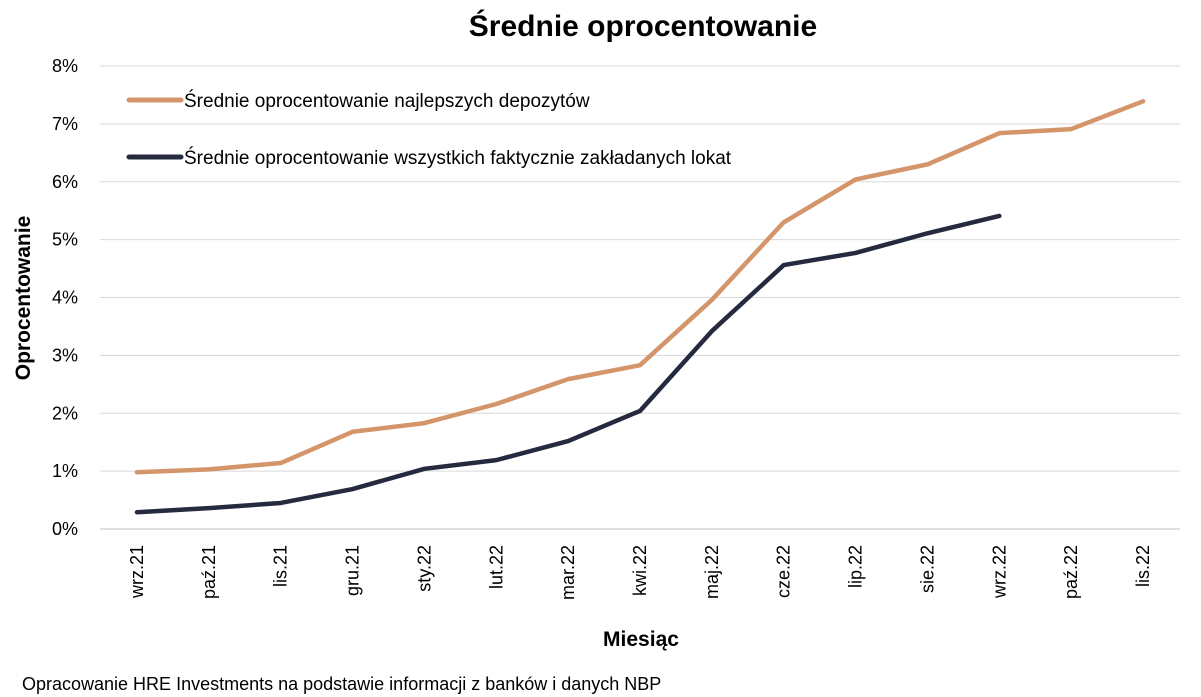 This screenshot has height=697, width=1201. I want to click on y-tick-label: 3%, so click(65, 355).